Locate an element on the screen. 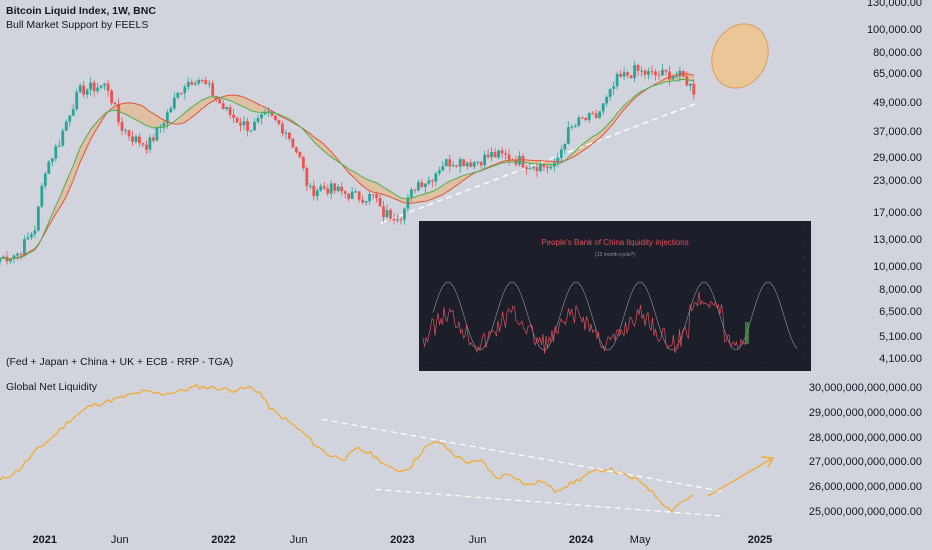 The width and height of the screenshot is (932, 550). time-tick-label: 2022 is located at coordinates (223, 540).